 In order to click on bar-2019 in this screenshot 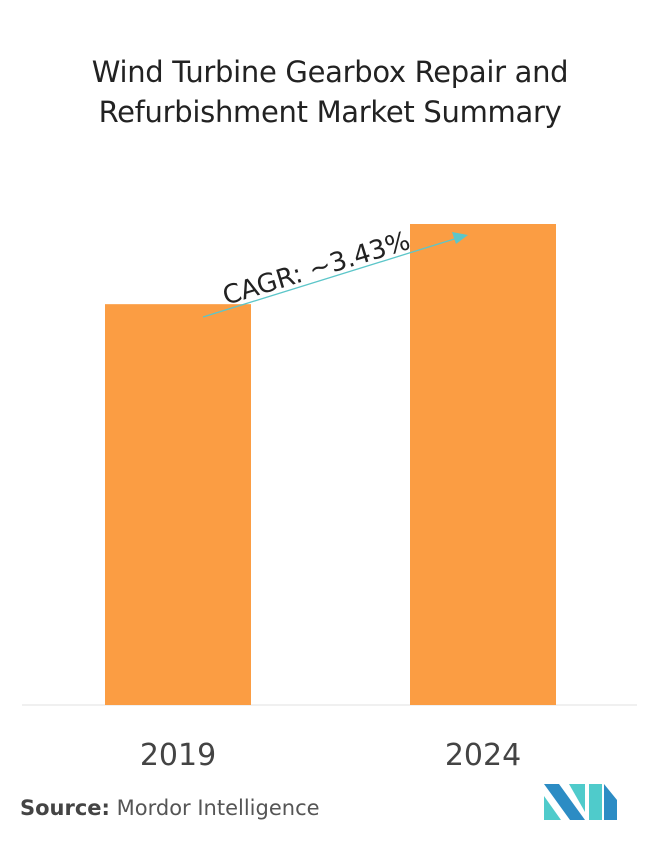, I will do `click(178, 504)`.